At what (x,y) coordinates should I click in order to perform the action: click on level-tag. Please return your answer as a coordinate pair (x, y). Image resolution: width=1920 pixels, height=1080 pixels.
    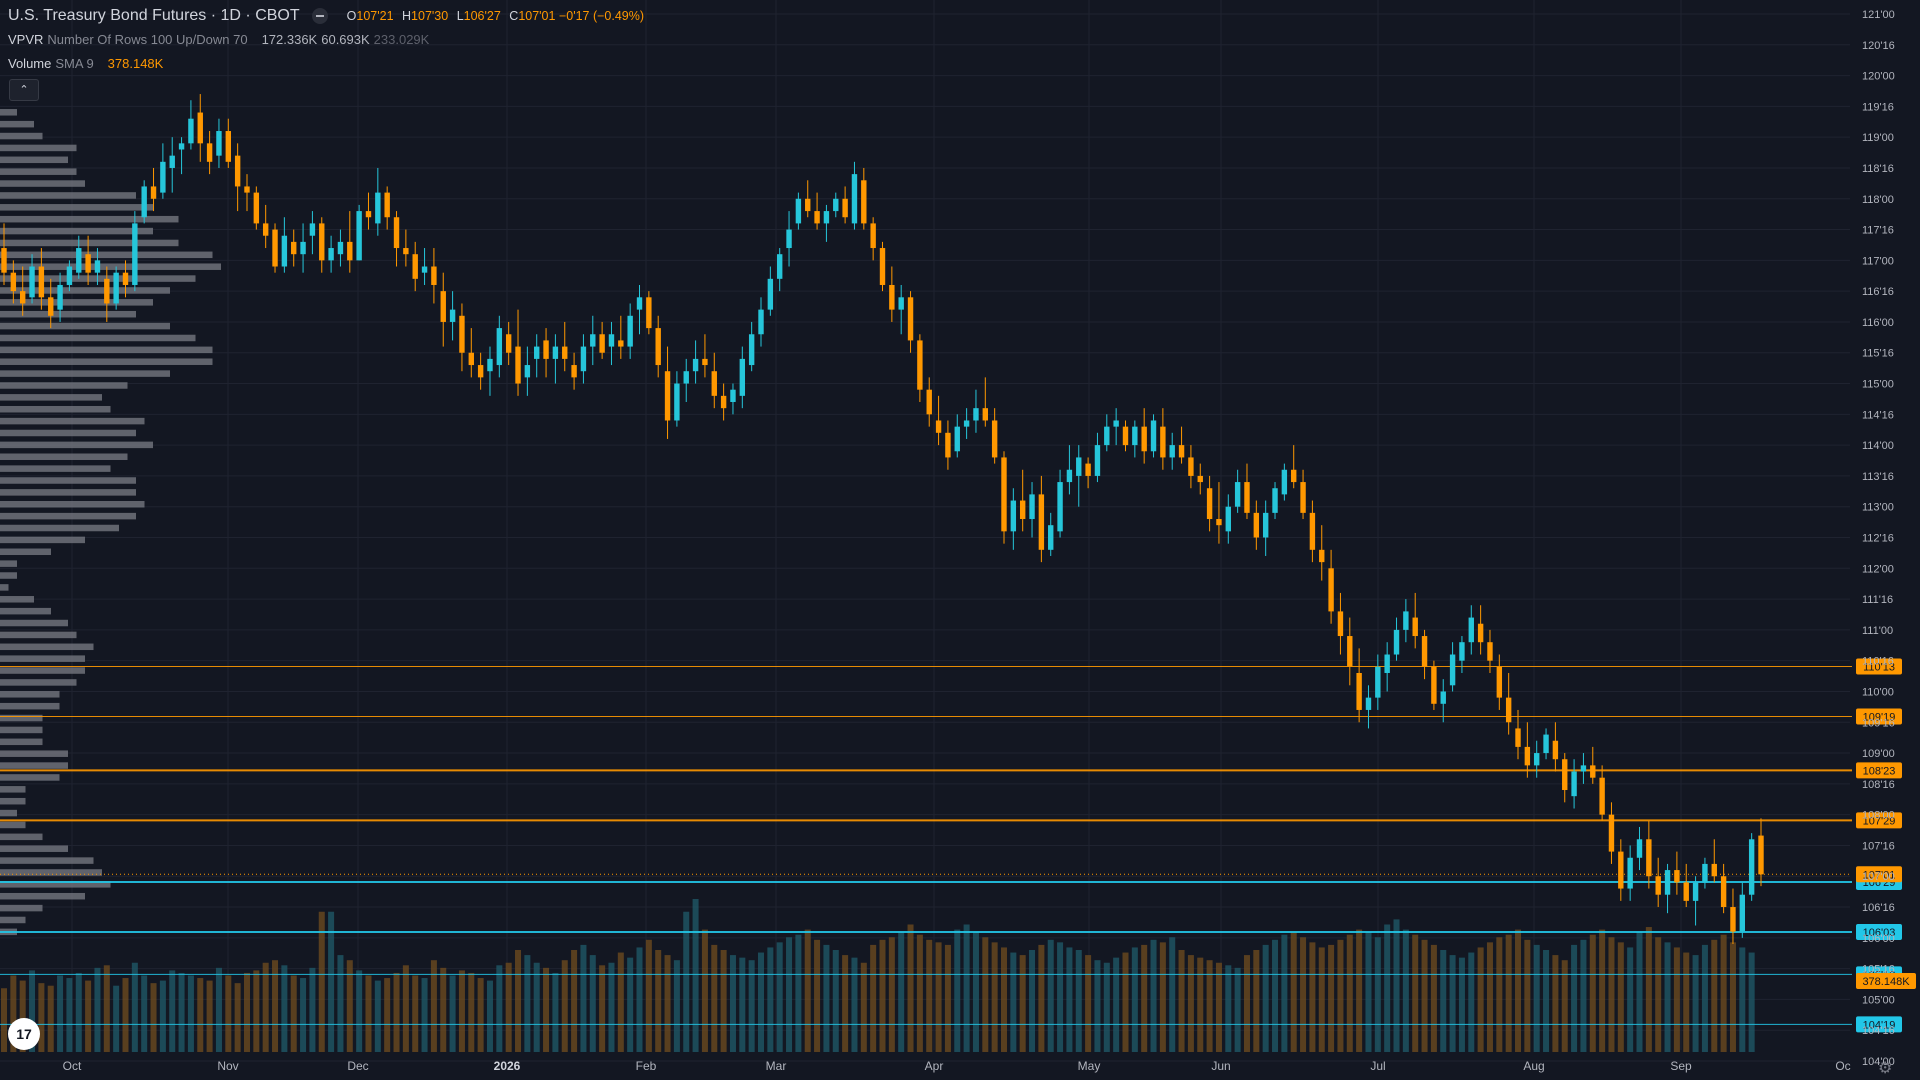
    Looking at the image, I should click on (1879, 932).